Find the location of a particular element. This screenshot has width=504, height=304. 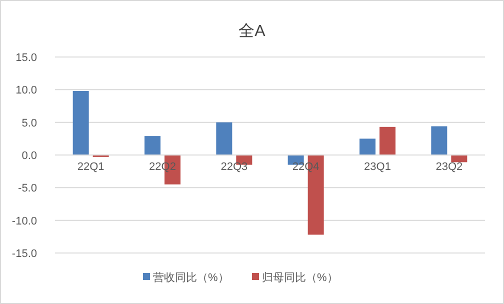

x-tick-label: 22Q1 is located at coordinates (90, 167).